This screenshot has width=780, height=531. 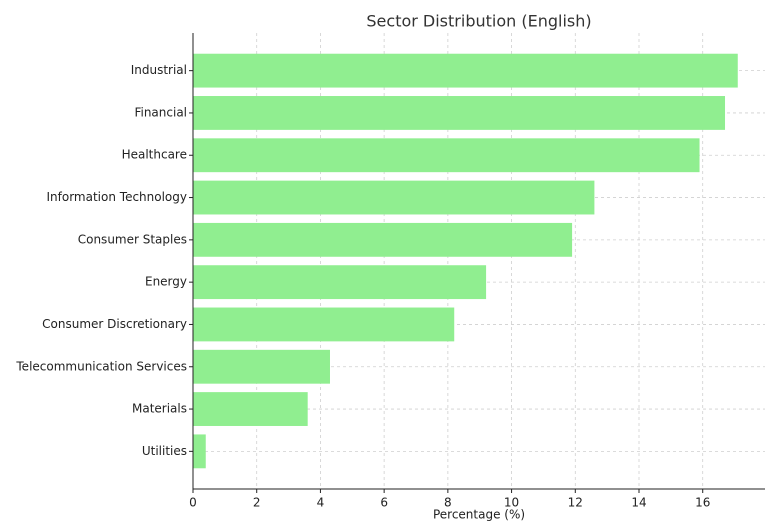 What do you see at coordinates (160, 112) in the screenshot?
I see `y-tick-label: Financial` at bounding box center [160, 112].